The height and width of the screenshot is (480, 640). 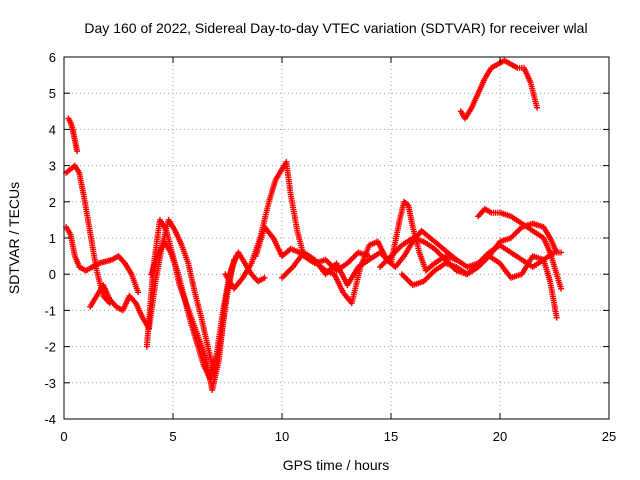 What do you see at coordinates (63, 436) in the screenshot?
I see `x-tick-label: 0` at bounding box center [63, 436].